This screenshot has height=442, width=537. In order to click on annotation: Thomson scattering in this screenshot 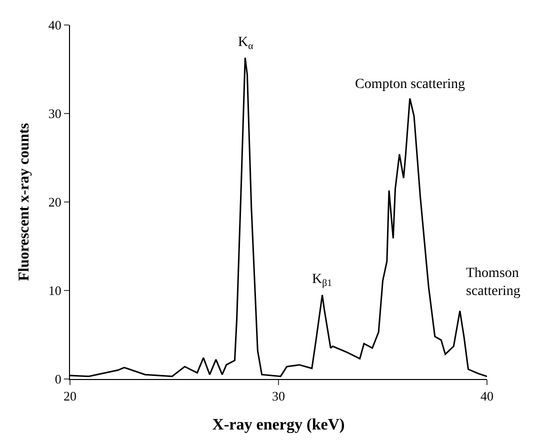, I will do `click(493, 283)`.